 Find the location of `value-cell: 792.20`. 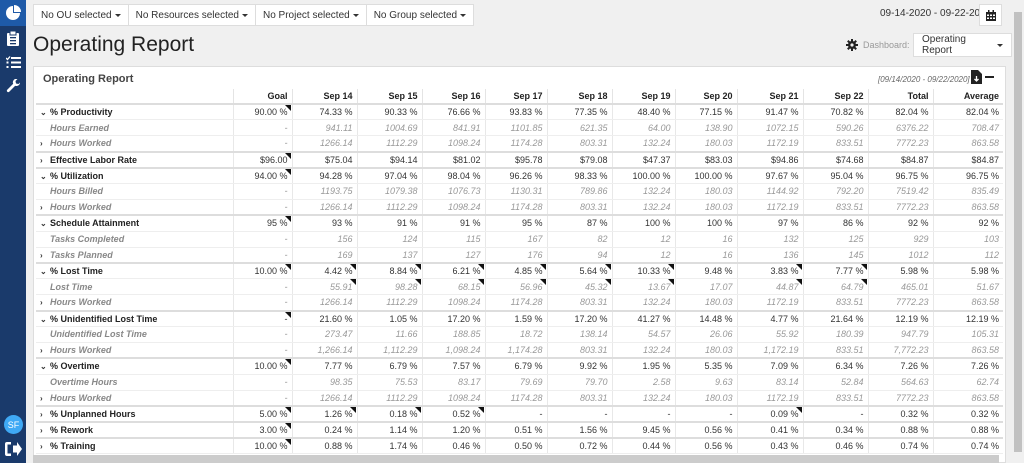

value-cell: 792.20 is located at coordinates (835, 191).